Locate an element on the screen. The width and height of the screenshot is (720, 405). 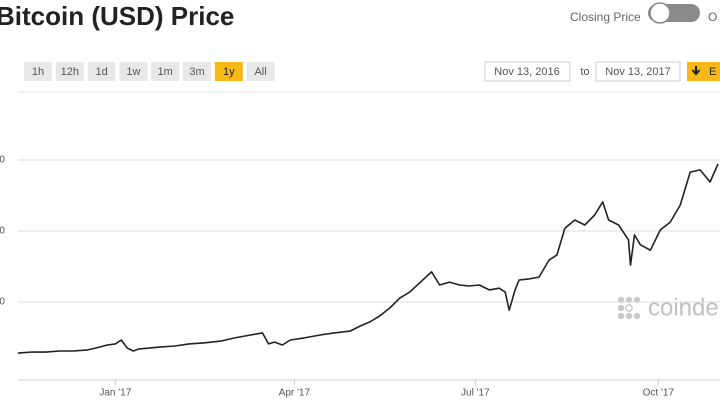
watermark: coinde is located at coordinates (668, 307).